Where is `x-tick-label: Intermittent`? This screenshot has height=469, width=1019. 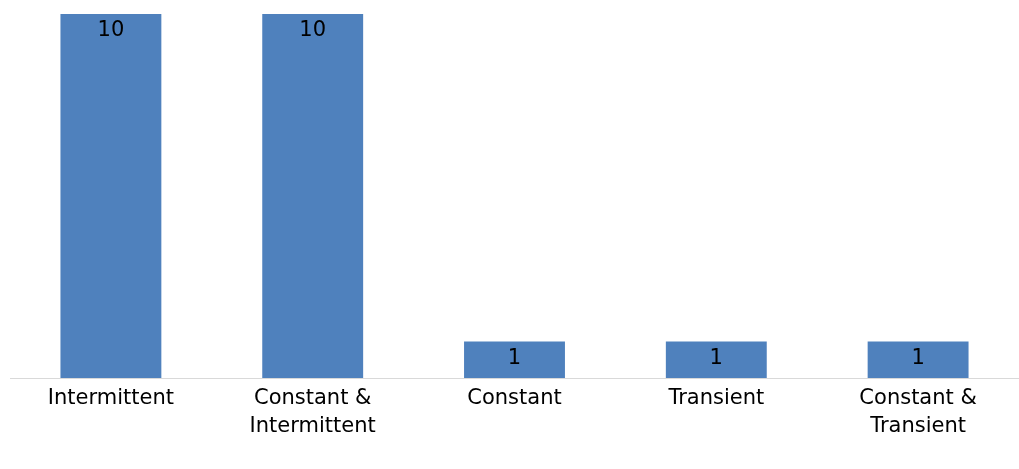
x-tick-label: Intermittent is located at coordinates (110, 397).